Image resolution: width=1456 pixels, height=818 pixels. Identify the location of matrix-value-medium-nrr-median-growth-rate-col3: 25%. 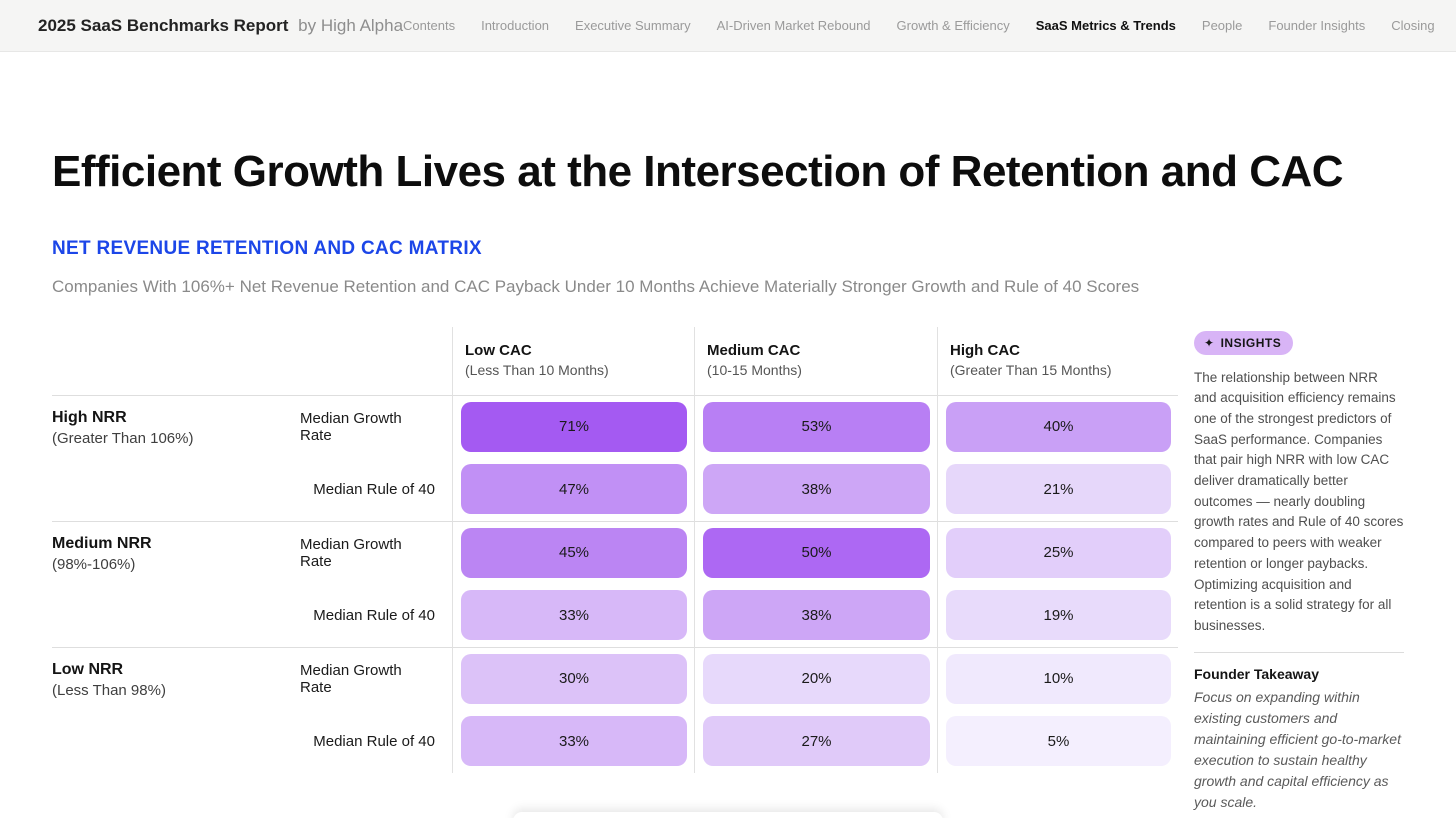
(1058, 552).